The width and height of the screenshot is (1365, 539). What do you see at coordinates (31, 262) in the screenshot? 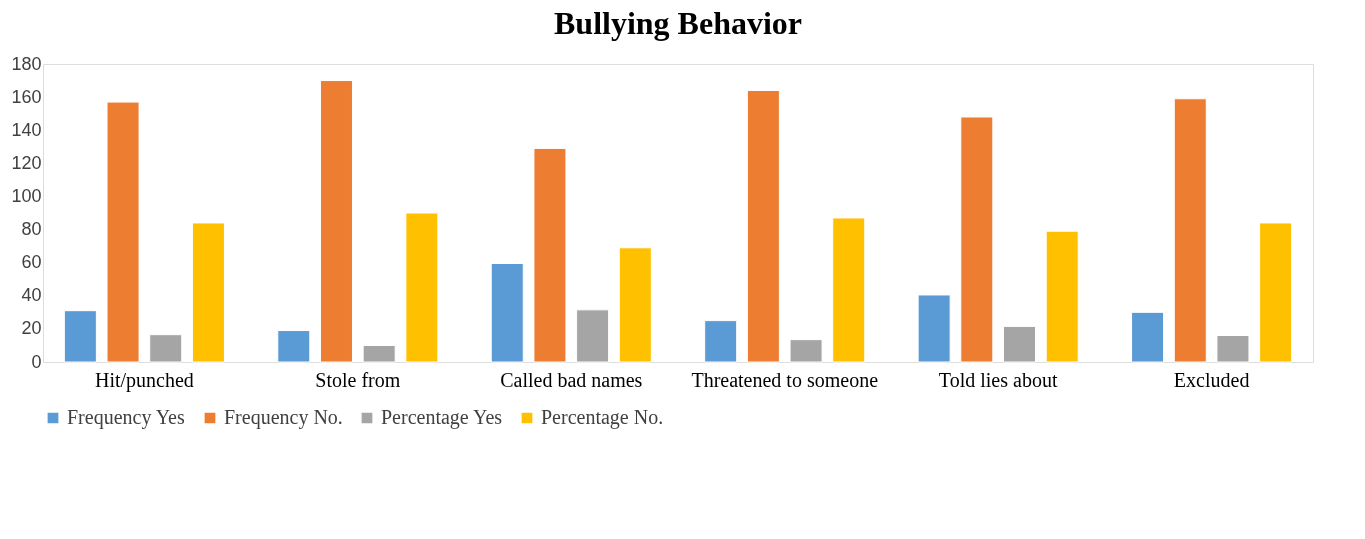
I see `y-tick-label: 60` at bounding box center [31, 262].